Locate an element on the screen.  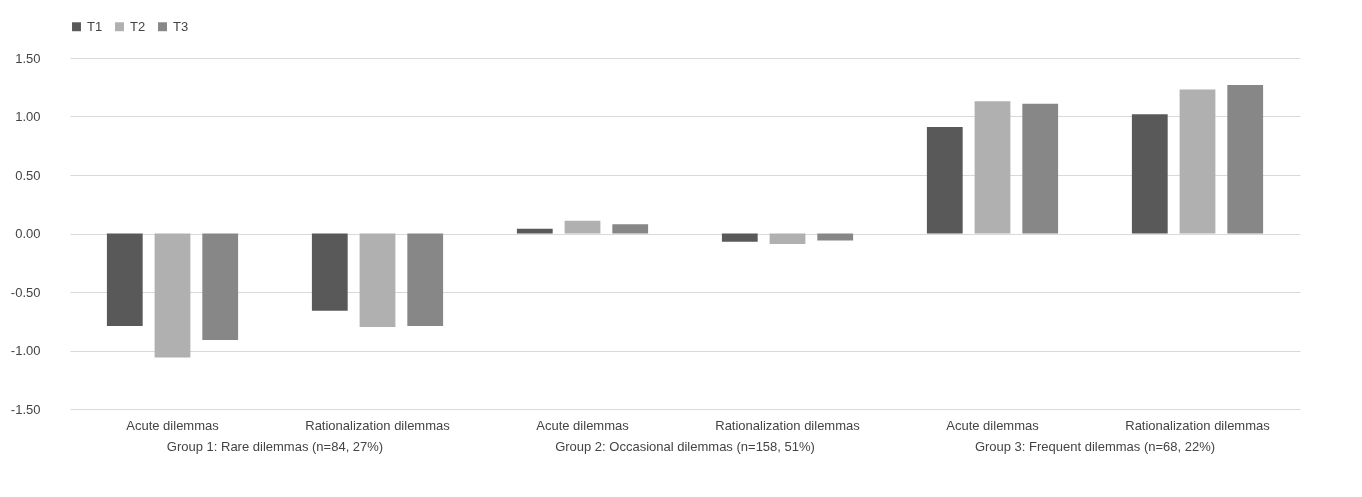
legend-label: T2 is located at coordinates (138, 26).